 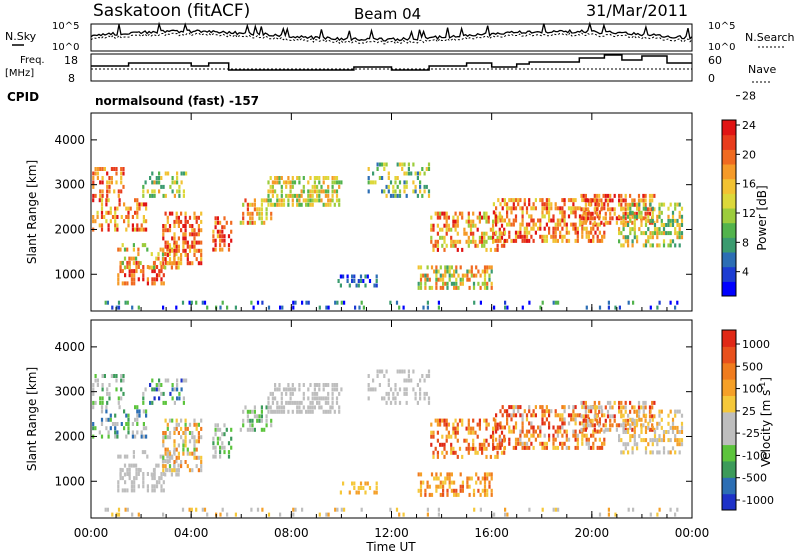 I want to click on colorbar-swatch, so click(x=729, y=502).